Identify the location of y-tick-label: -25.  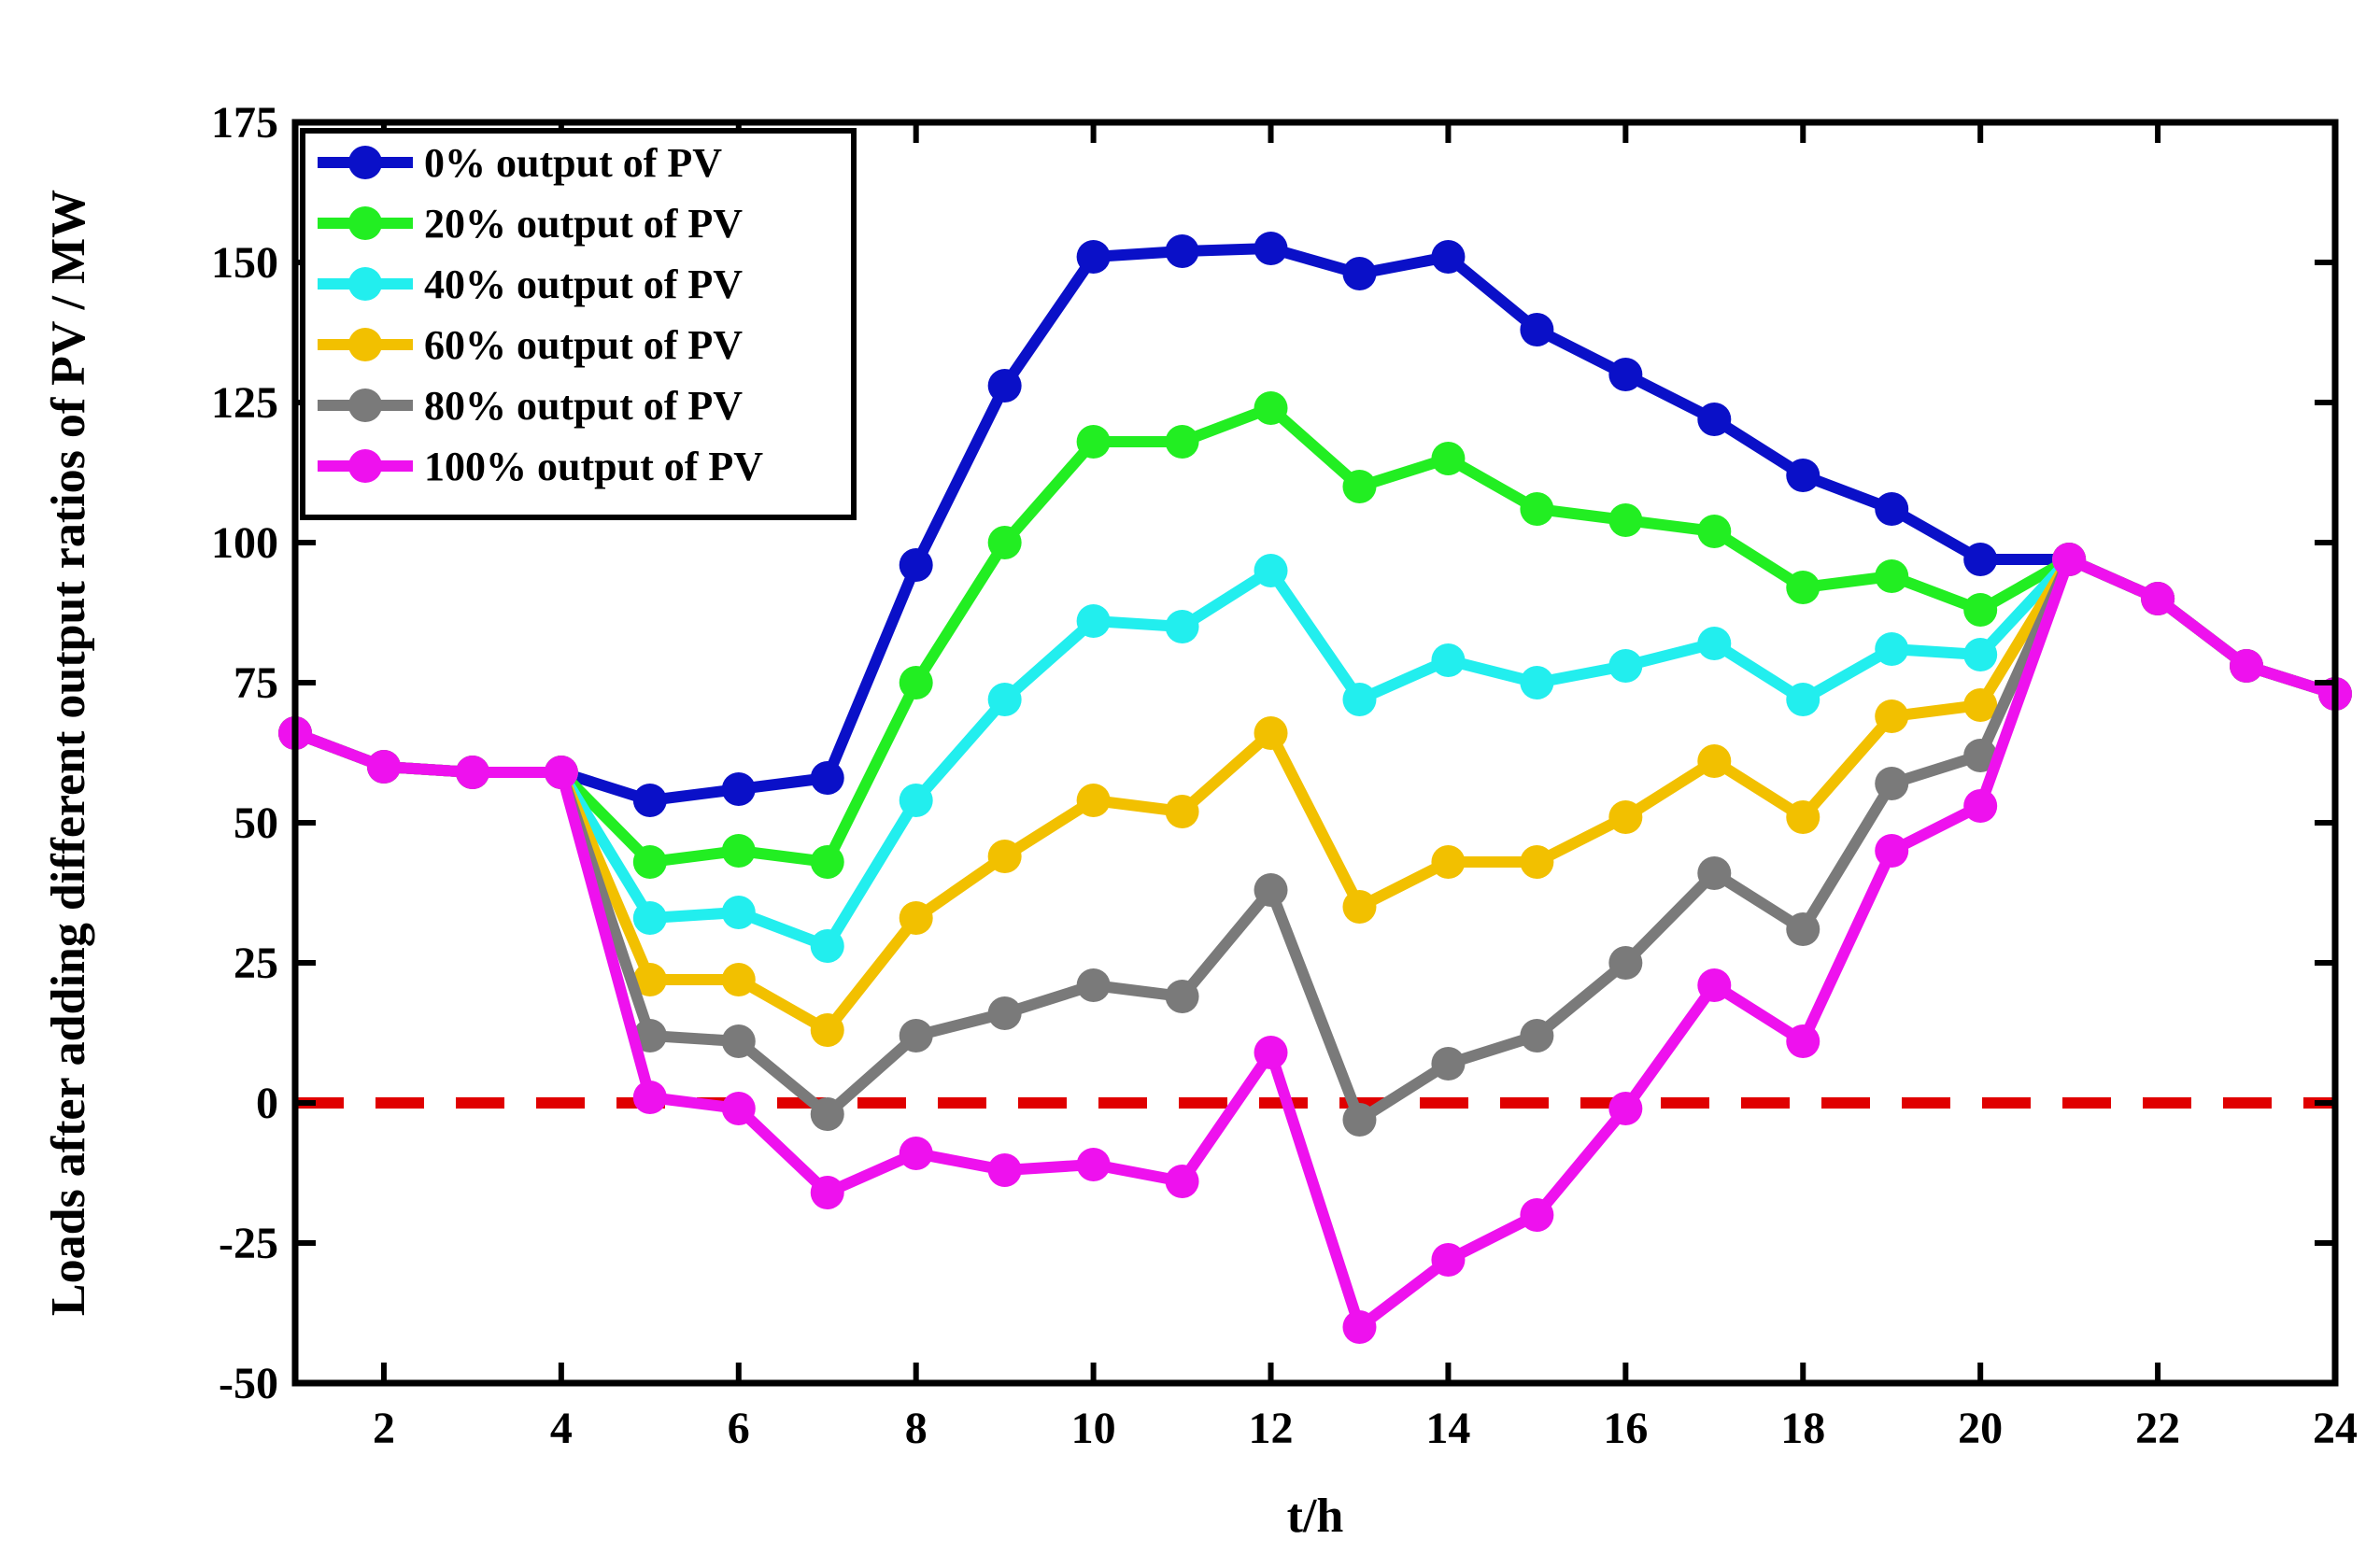
(249, 1243).